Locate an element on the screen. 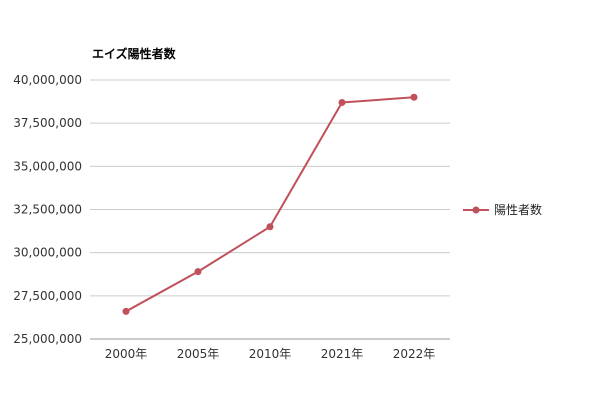 This screenshot has height=400, width=600. legend-swatch-marker is located at coordinates (476, 210).